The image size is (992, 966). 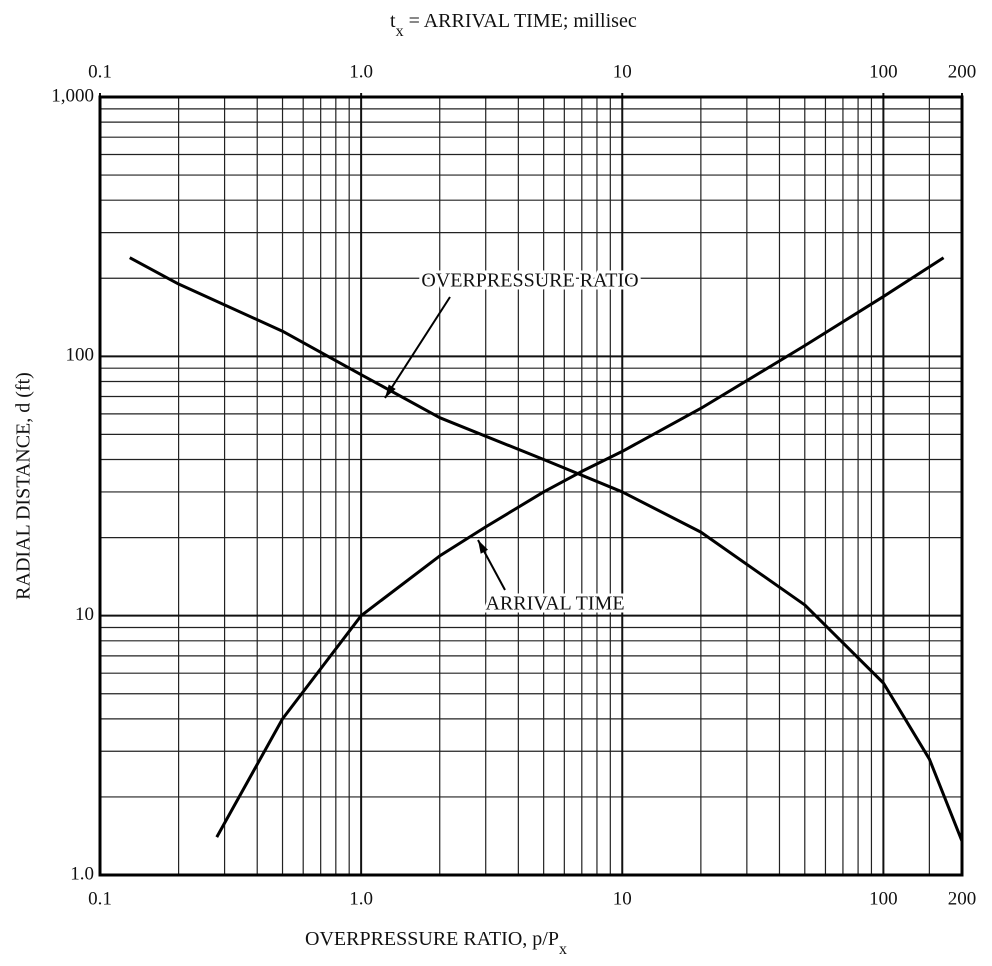 What do you see at coordinates (529, 281) in the screenshot?
I see `annotation: OVERPRESSURE RATIO` at bounding box center [529, 281].